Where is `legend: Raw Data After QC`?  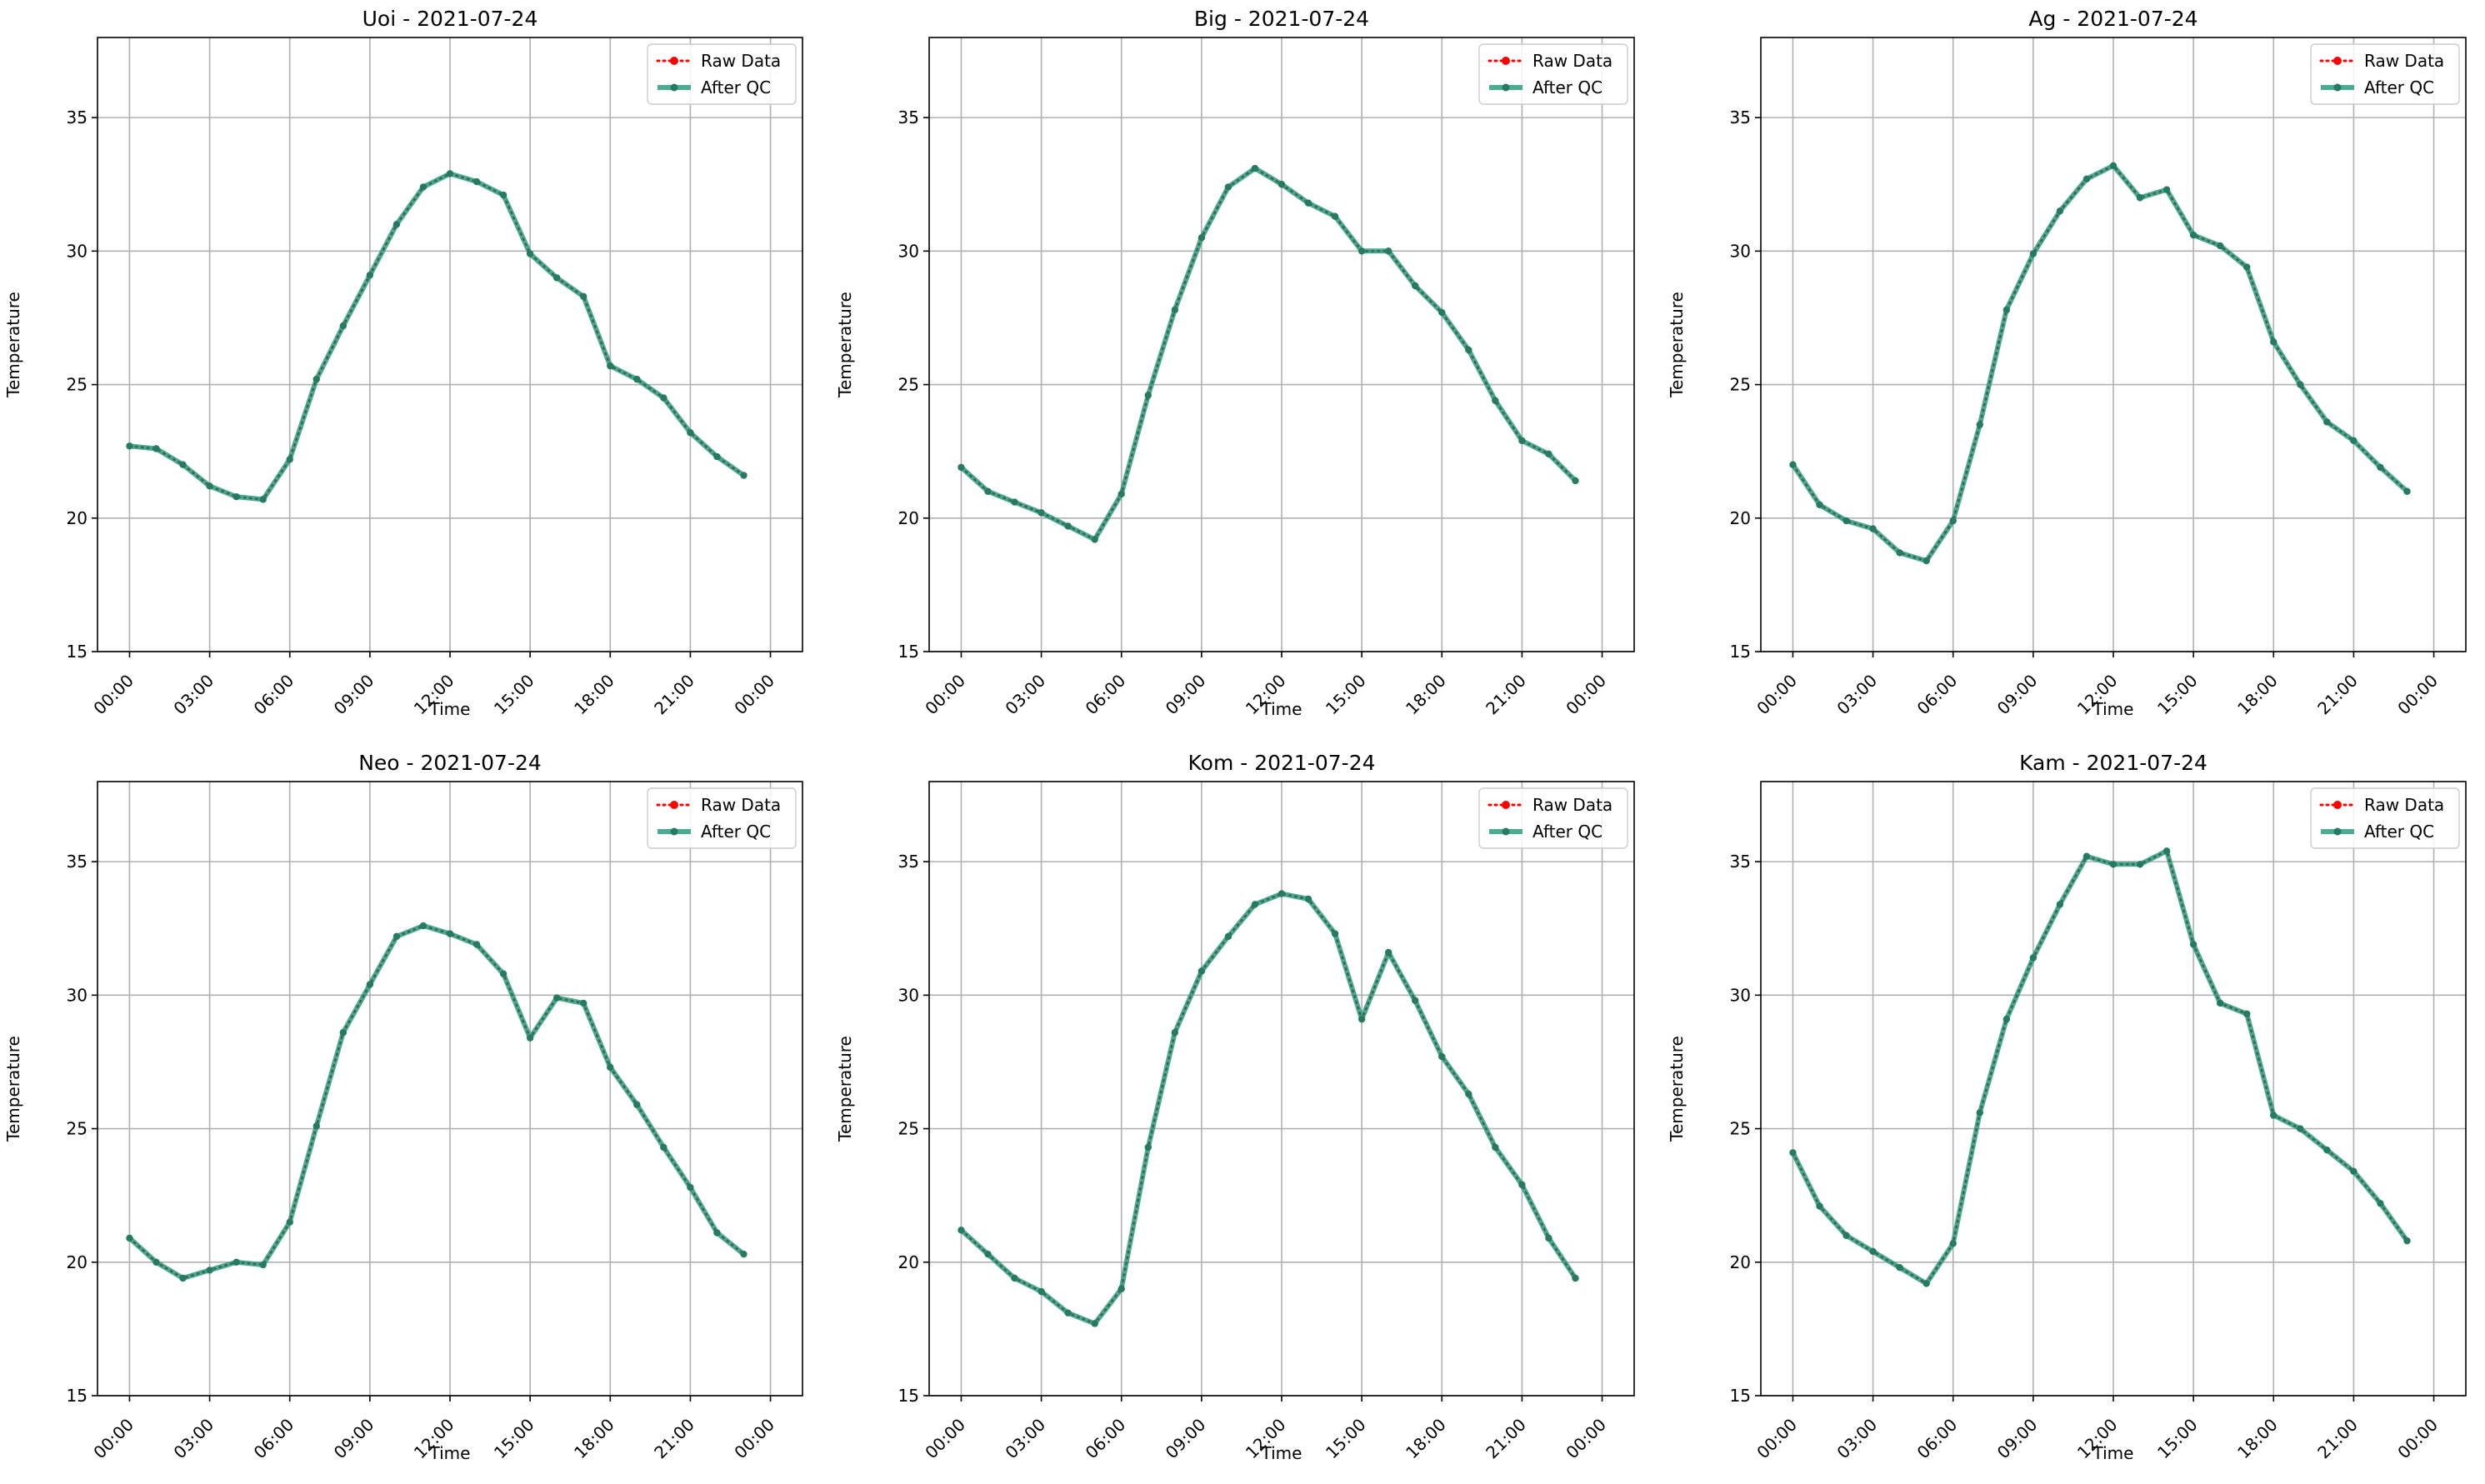
legend: Raw Data After QC is located at coordinates (1553, 74).